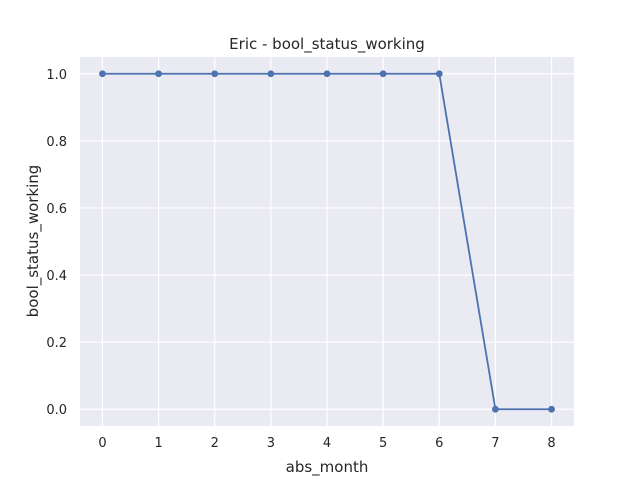 This screenshot has width=640, height=480. I want to click on y-tick-label: 0.2, so click(56, 343).